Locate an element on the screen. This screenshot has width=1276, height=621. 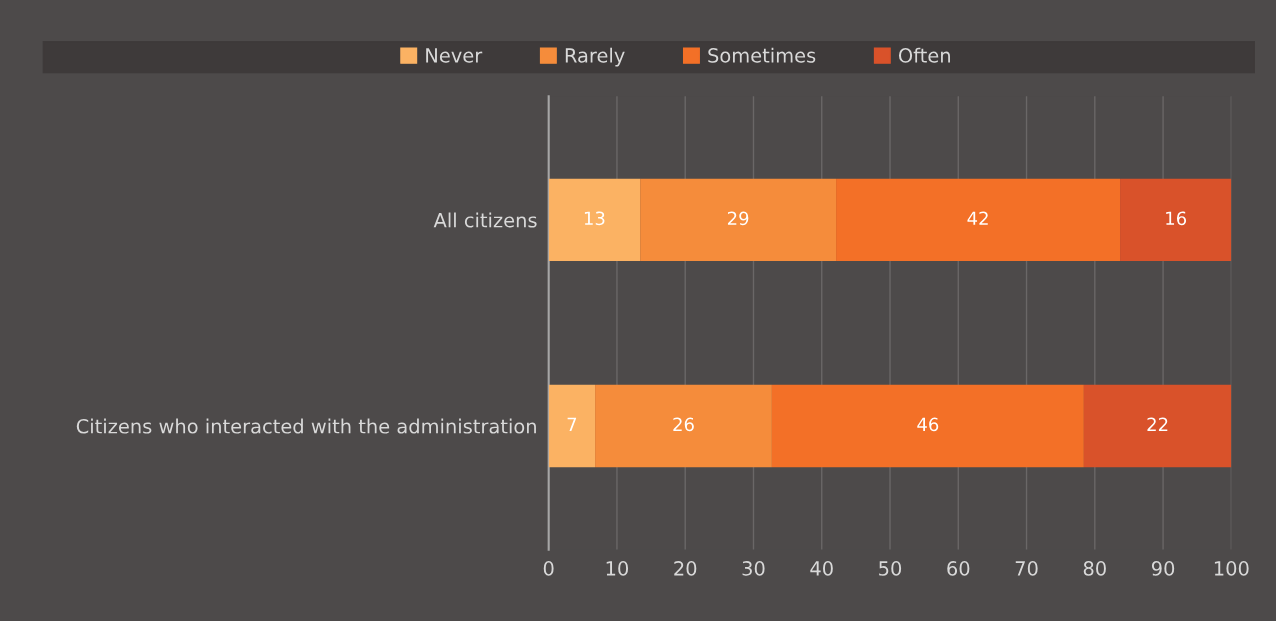
x-tick-label: 40 is located at coordinates (821, 568).